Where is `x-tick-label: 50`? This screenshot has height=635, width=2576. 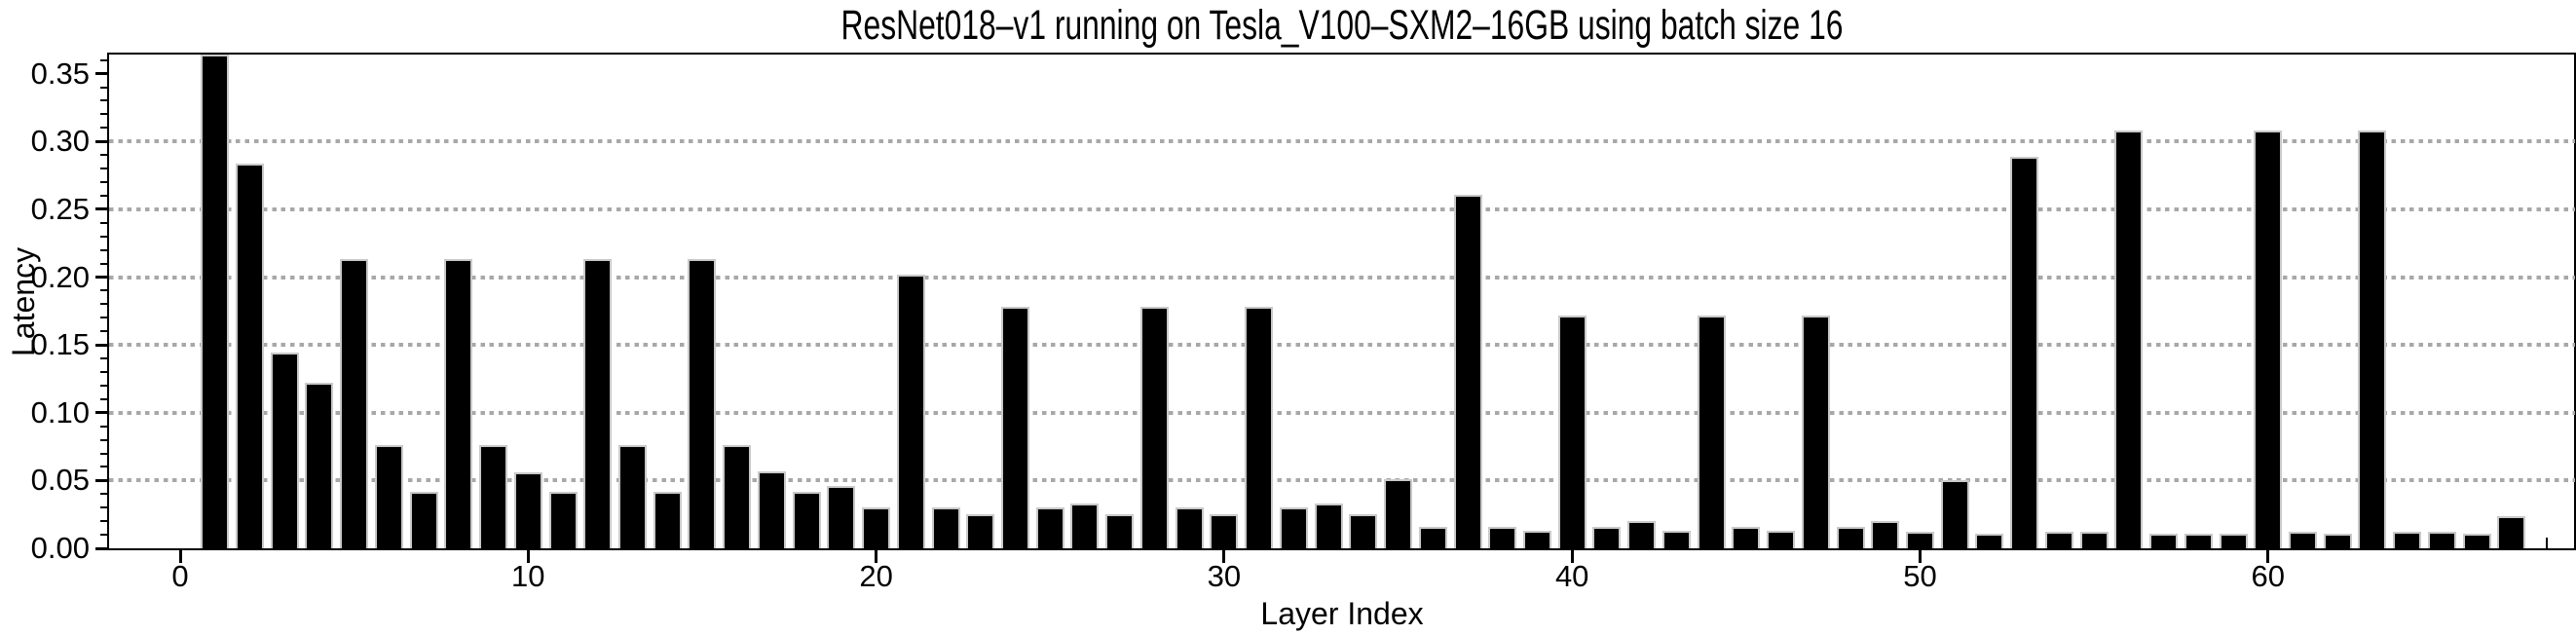
x-tick-label: 50 is located at coordinates (1920, 576).